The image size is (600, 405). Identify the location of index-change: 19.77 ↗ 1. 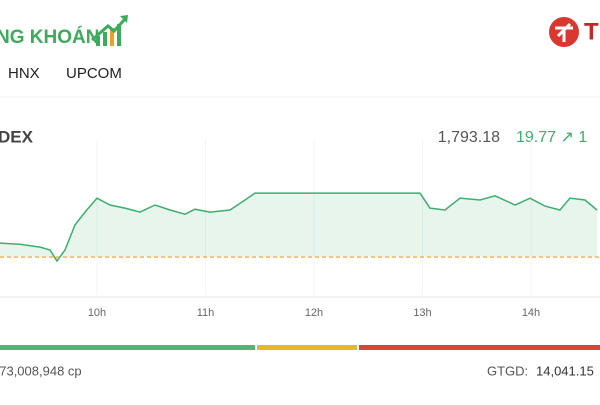
(551, 137).